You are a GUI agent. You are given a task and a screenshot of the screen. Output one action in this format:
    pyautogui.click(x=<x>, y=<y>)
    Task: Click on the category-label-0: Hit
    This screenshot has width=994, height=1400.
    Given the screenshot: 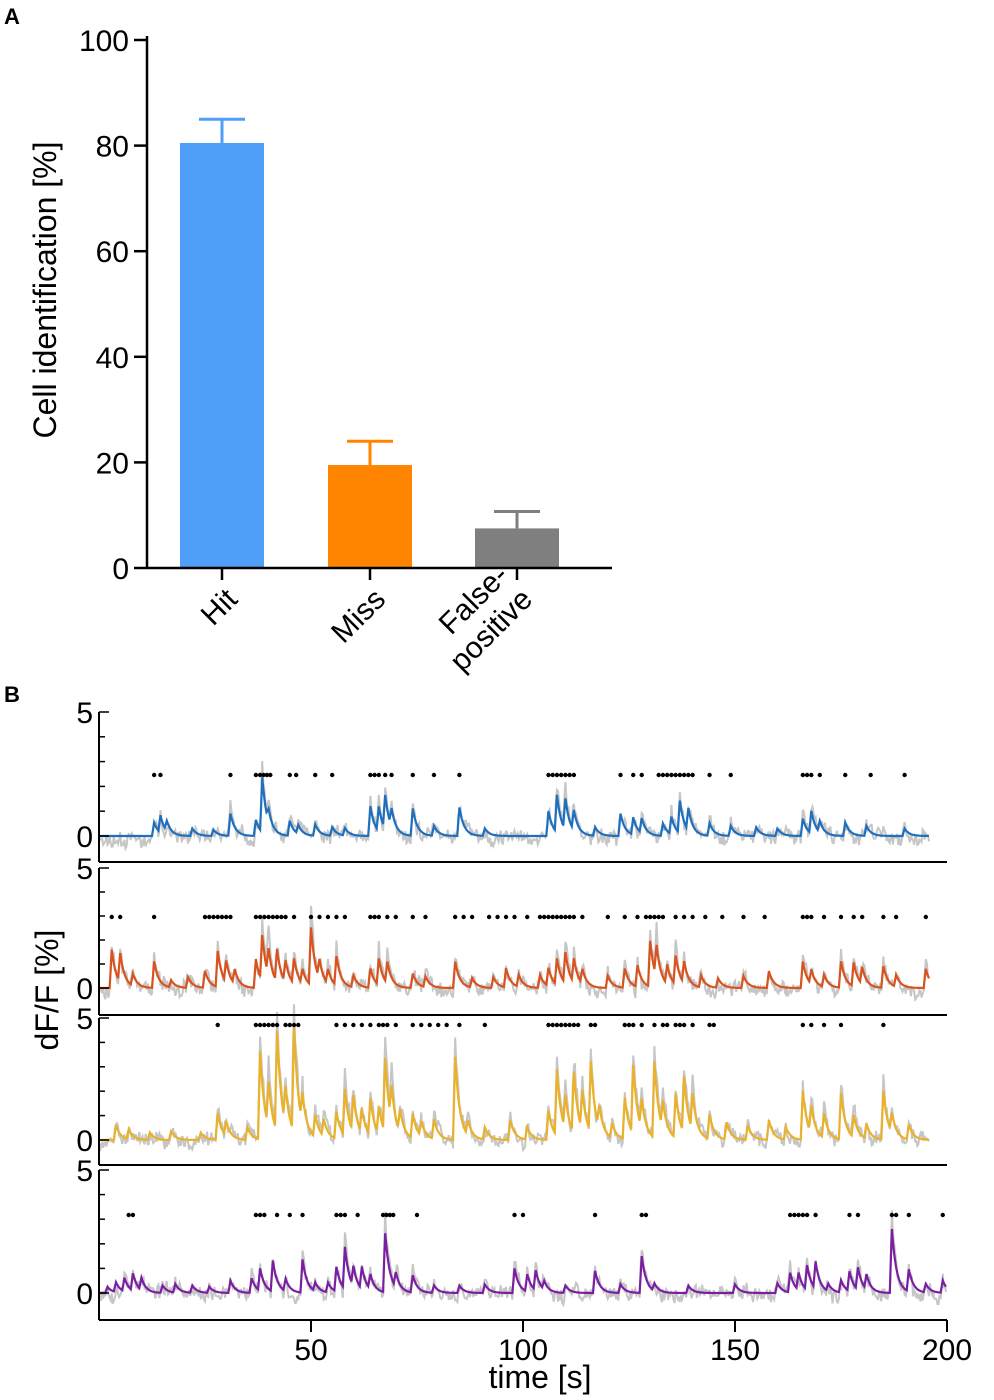 What is the action you would take?
    pyautogui.click(x=220, y=607)
    